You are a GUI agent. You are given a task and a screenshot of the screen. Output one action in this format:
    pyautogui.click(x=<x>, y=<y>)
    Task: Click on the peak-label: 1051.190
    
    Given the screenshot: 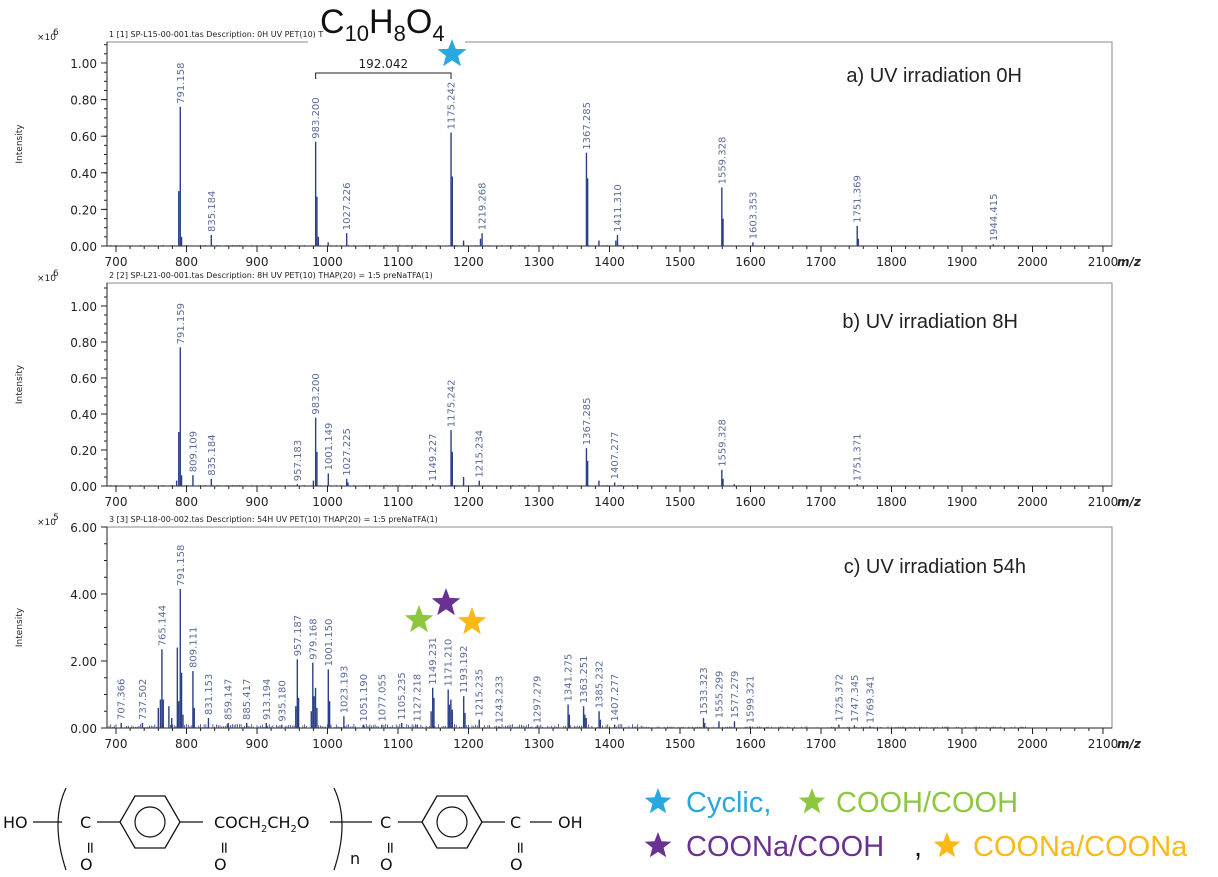 What is the action you would take?
    pyautogui.click(x=364, y=698)
    